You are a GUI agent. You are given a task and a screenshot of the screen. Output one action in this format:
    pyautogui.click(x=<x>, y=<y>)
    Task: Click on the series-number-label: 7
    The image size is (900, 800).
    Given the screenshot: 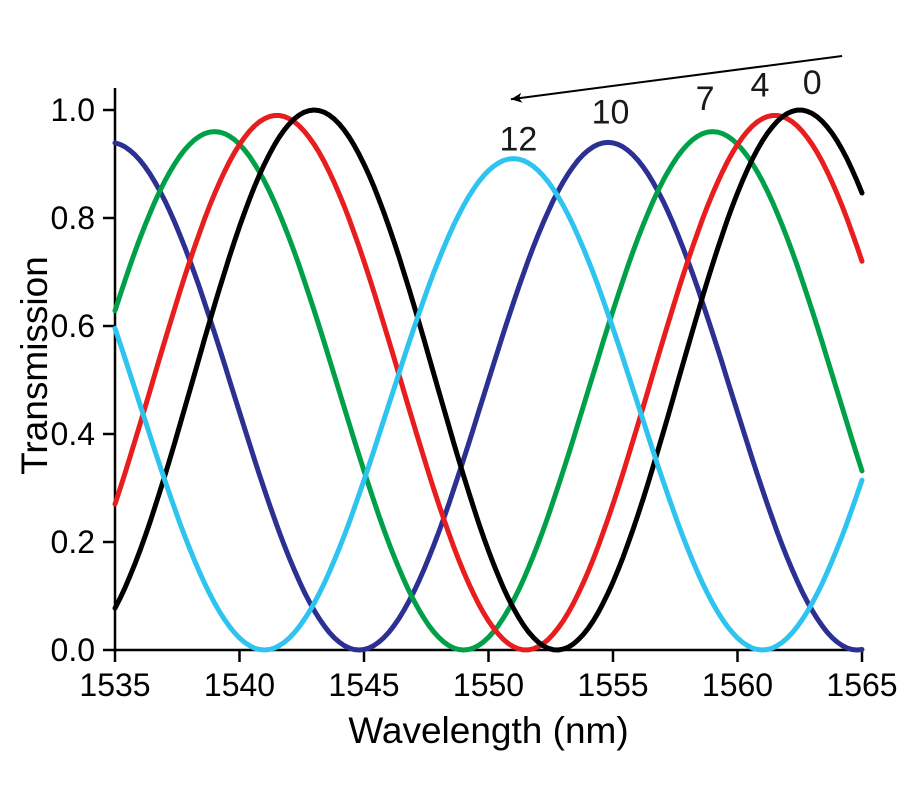 What is the action you would take?
    pyautogui.click(x=705, y=99)
    